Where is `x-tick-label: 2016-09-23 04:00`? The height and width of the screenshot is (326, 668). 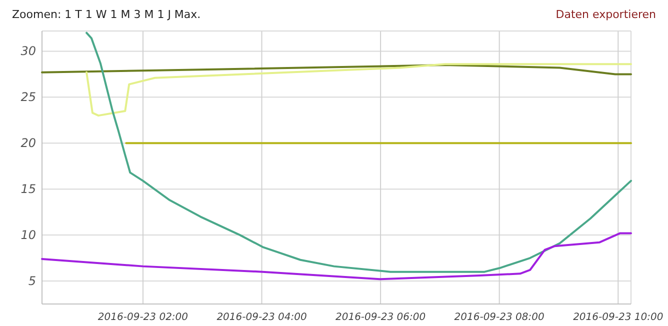
x-tick-label: 2016-09-23 04:00 is located at coordinates (261, 317).